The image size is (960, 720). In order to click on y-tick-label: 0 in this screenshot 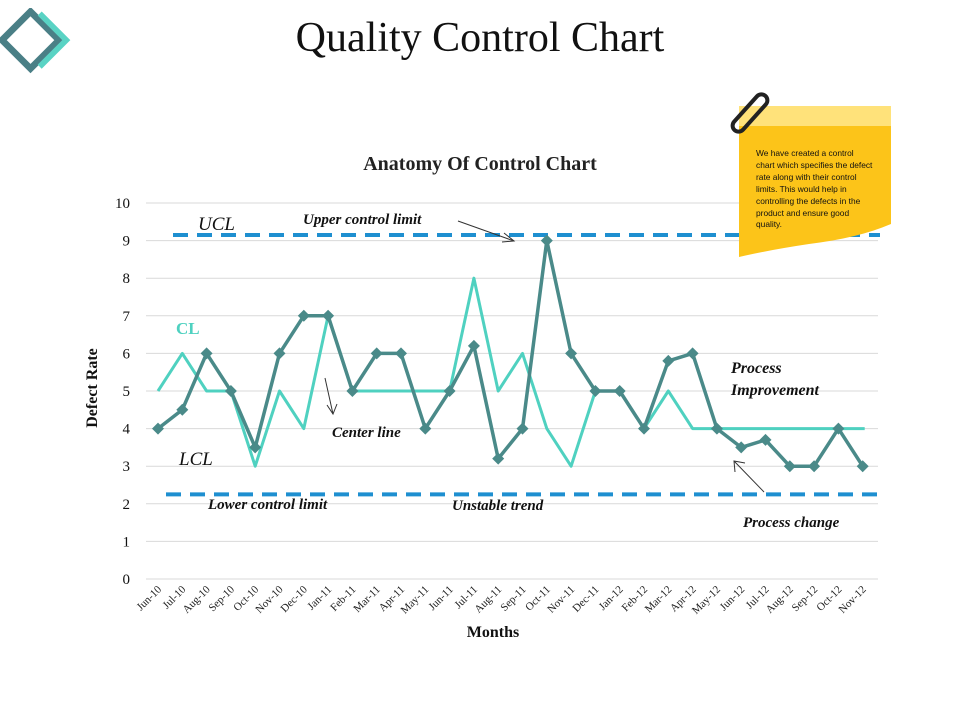, I will do `click(127, 580)`.